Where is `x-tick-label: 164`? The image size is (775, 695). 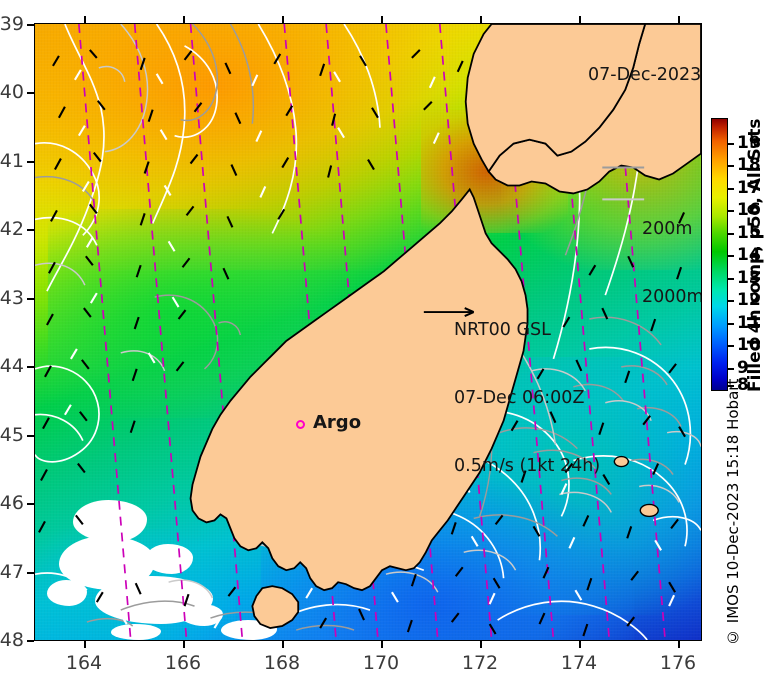
x-tick-label: 164 is located at coordinates (84, 663).